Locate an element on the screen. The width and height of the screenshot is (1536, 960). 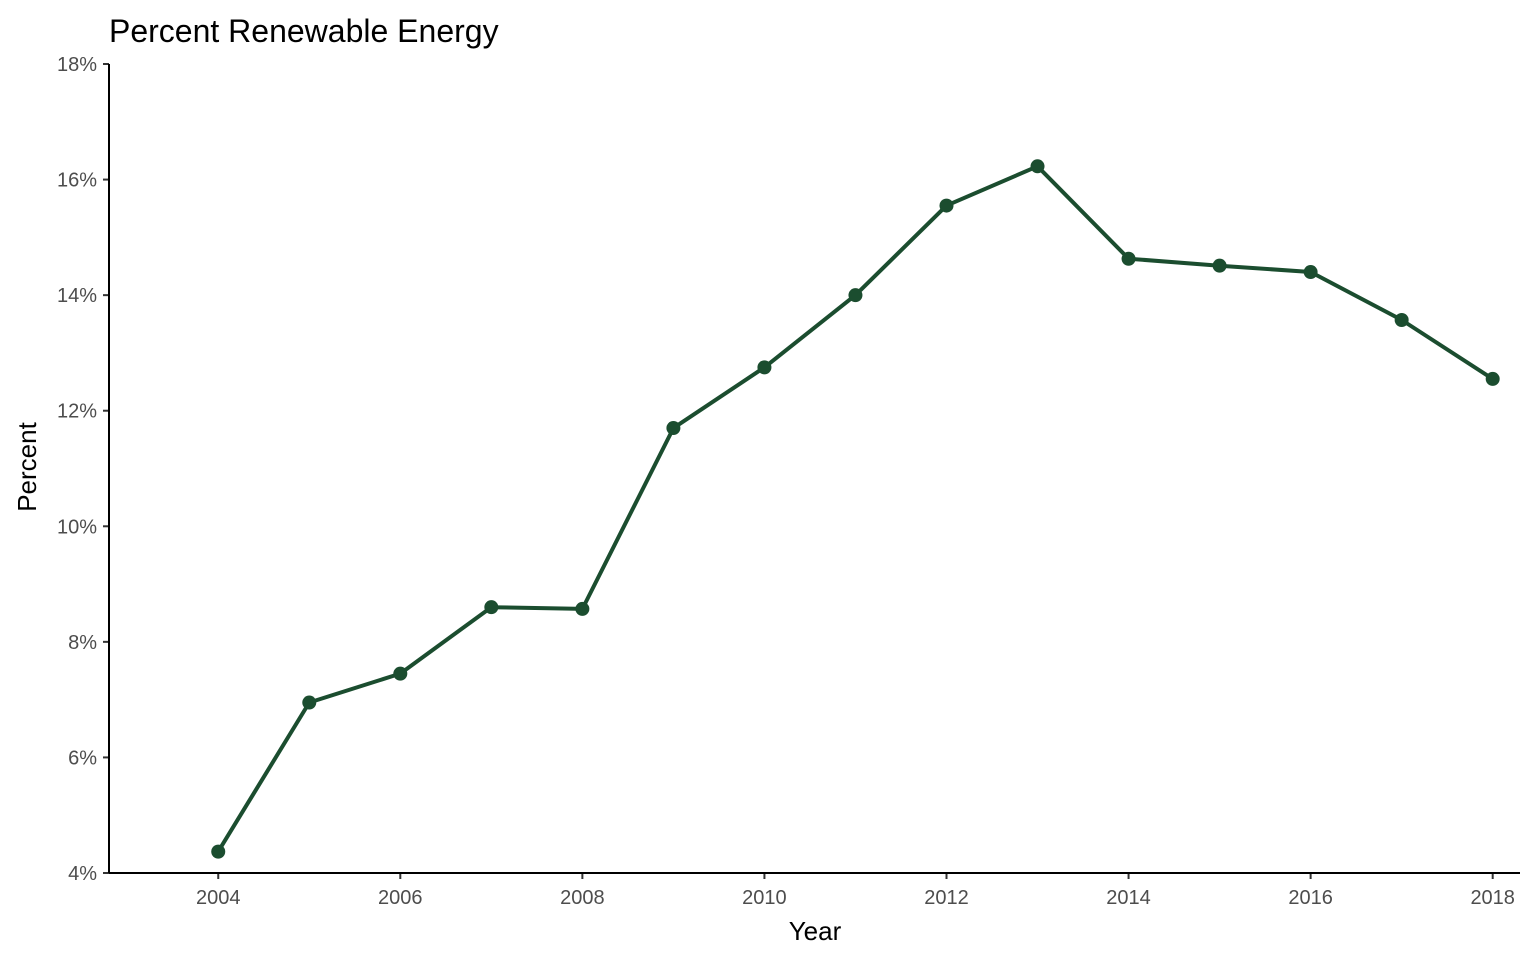
x-tick-label: 2008 is located at coordinates (582, 898).